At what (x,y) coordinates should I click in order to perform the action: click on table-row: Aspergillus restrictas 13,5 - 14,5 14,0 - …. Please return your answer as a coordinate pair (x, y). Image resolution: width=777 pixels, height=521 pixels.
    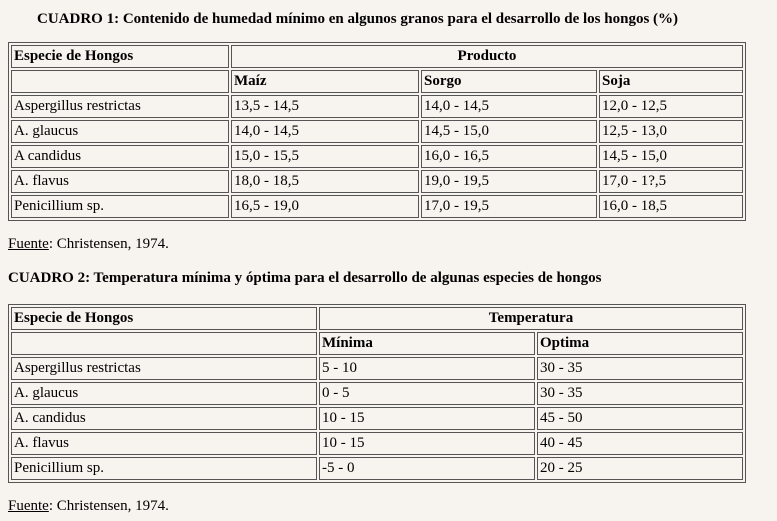
    Looking at the image, I should click on (377, 106).